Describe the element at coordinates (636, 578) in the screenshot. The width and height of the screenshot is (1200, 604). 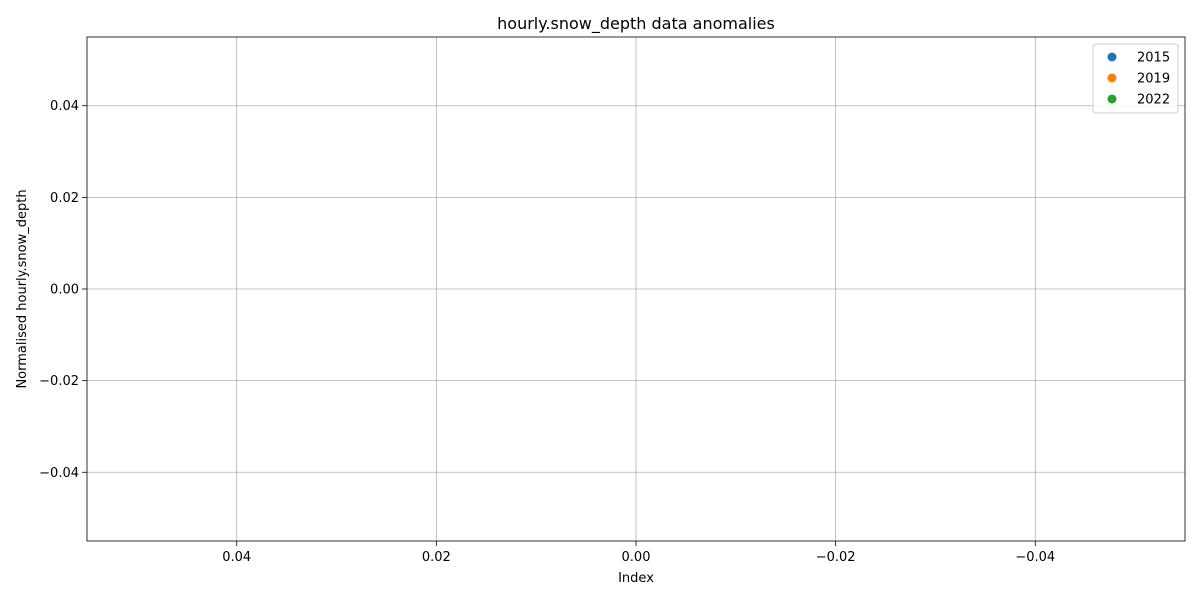
I see `x-axis-label: Index` at that location.